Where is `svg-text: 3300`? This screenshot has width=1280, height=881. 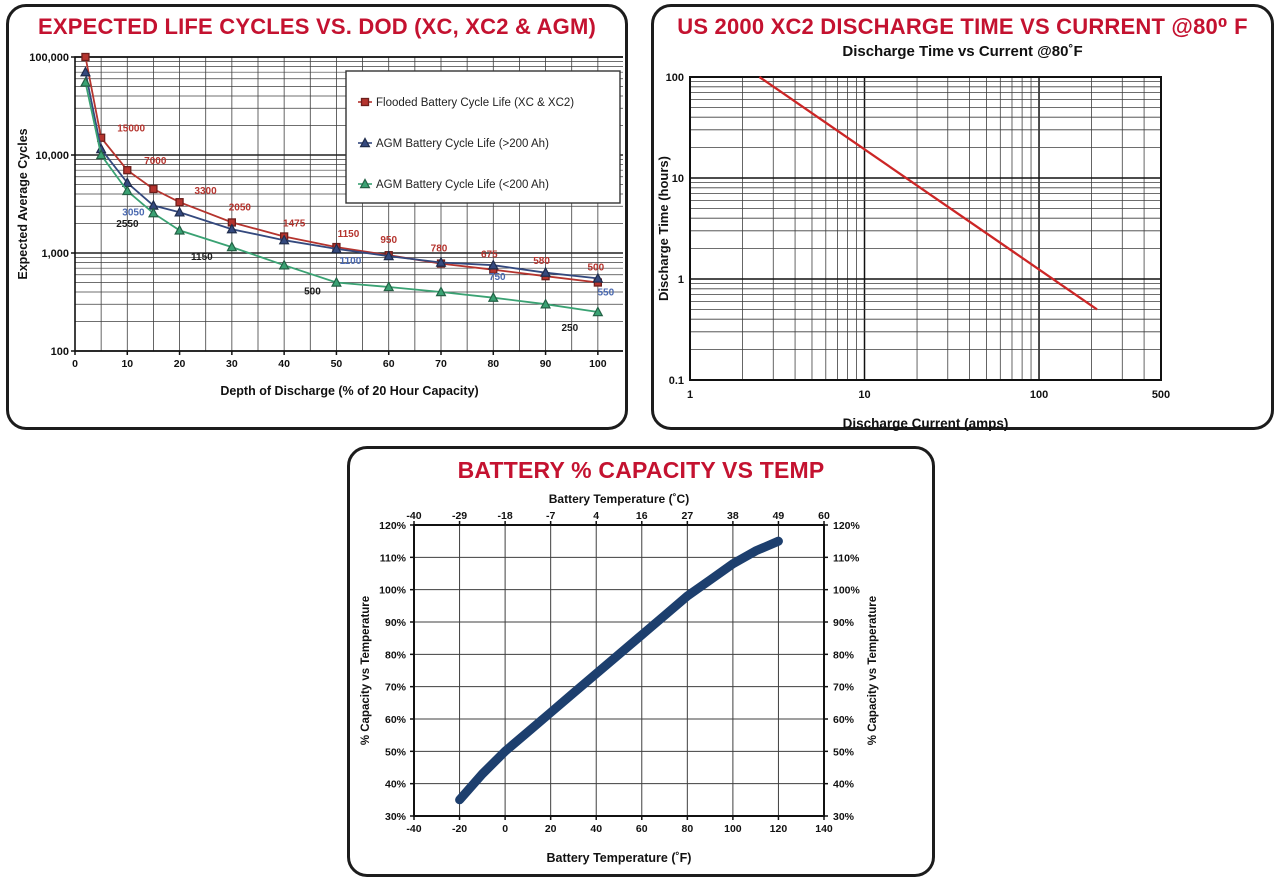
svg-text: 3300 is located at coordinates (205, 191).